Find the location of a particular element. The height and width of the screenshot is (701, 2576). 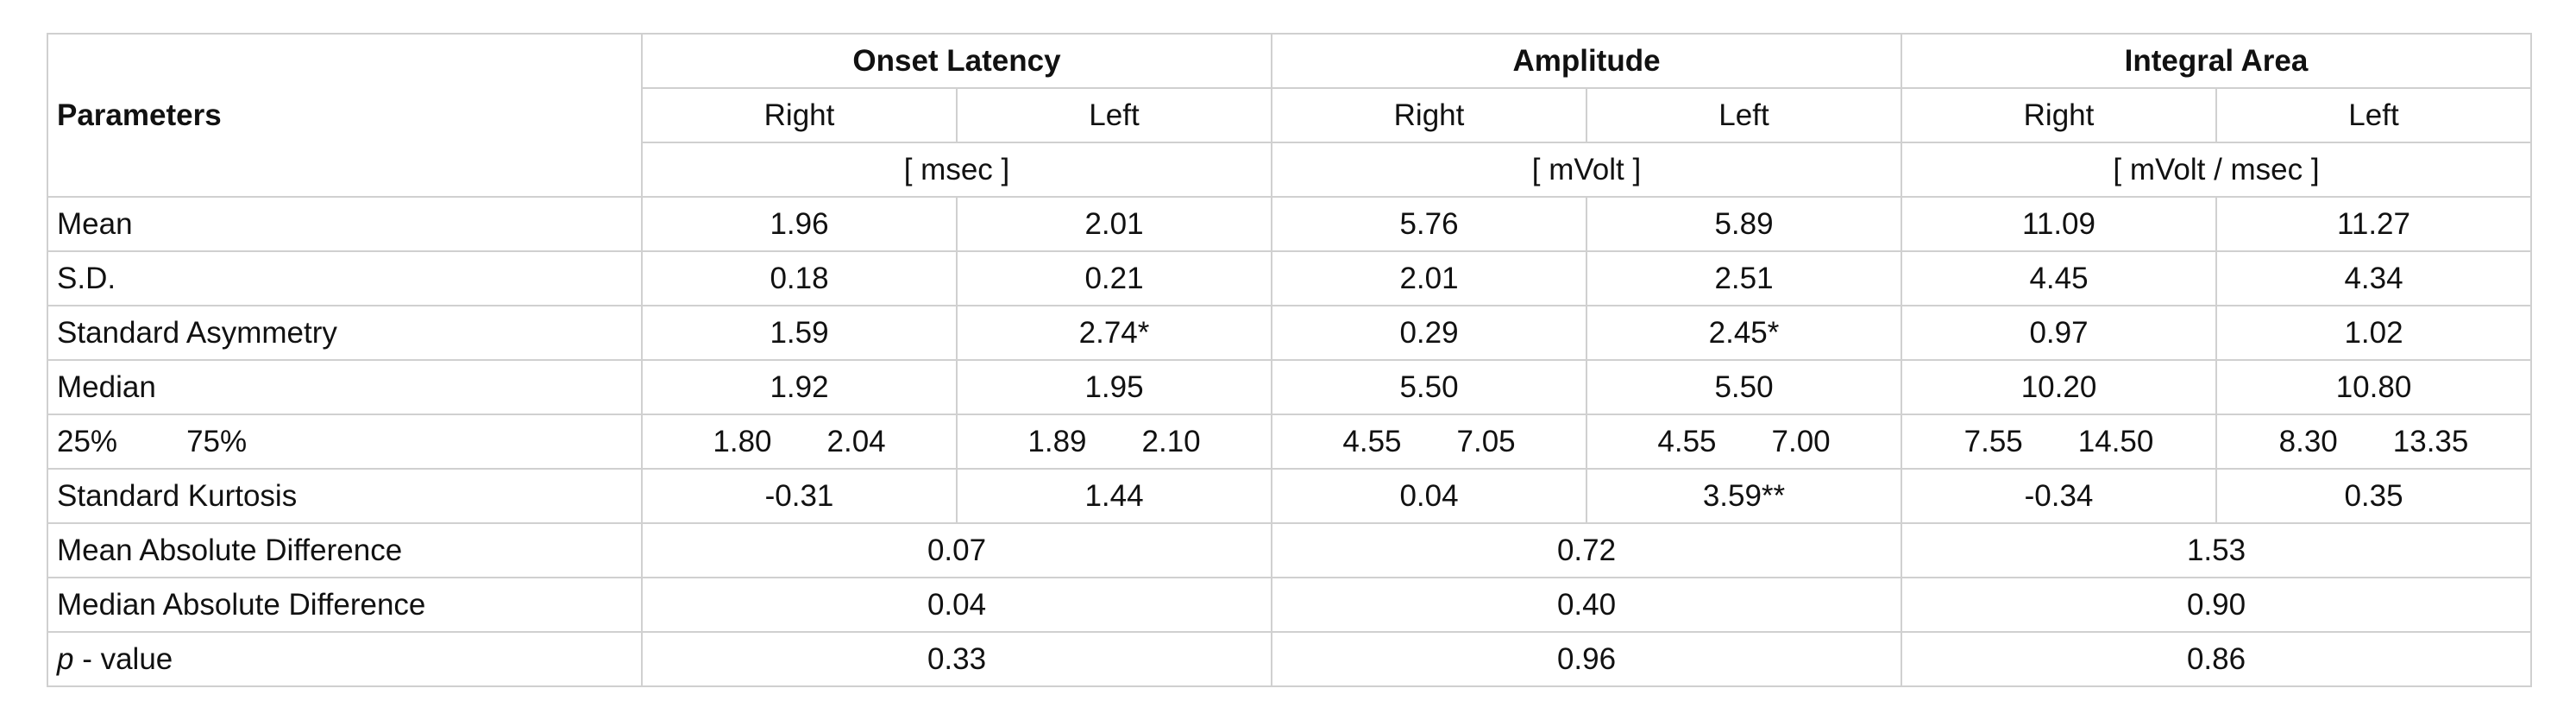

data-cell: 0.35 is located at coordinates (2373, 496).